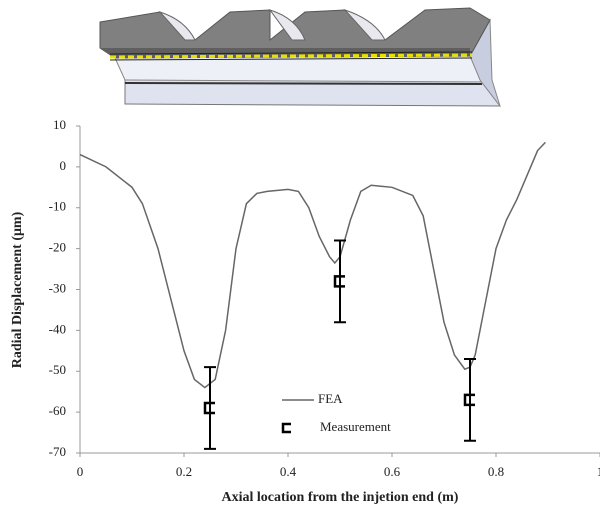  I want to click on x-tick-label: 0.6, so click(392, 471).